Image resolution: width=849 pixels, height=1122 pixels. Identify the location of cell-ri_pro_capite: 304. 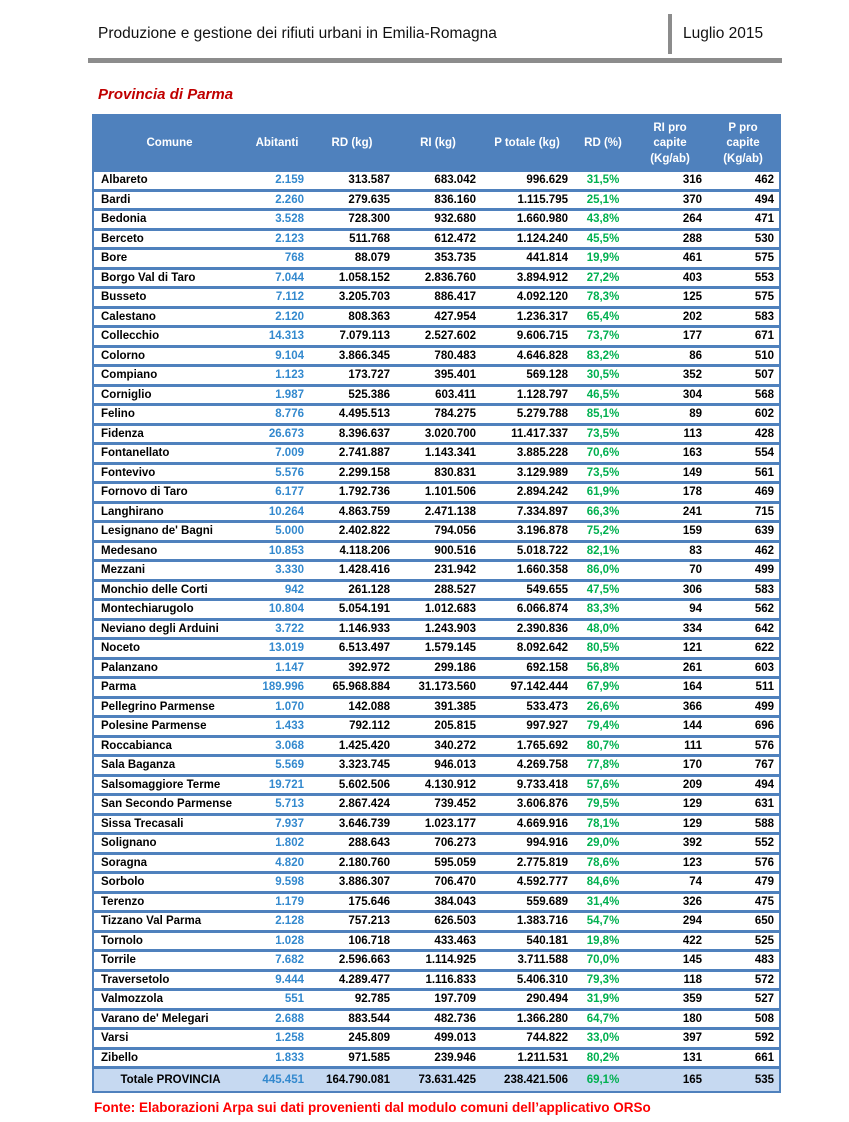
(670, 395).